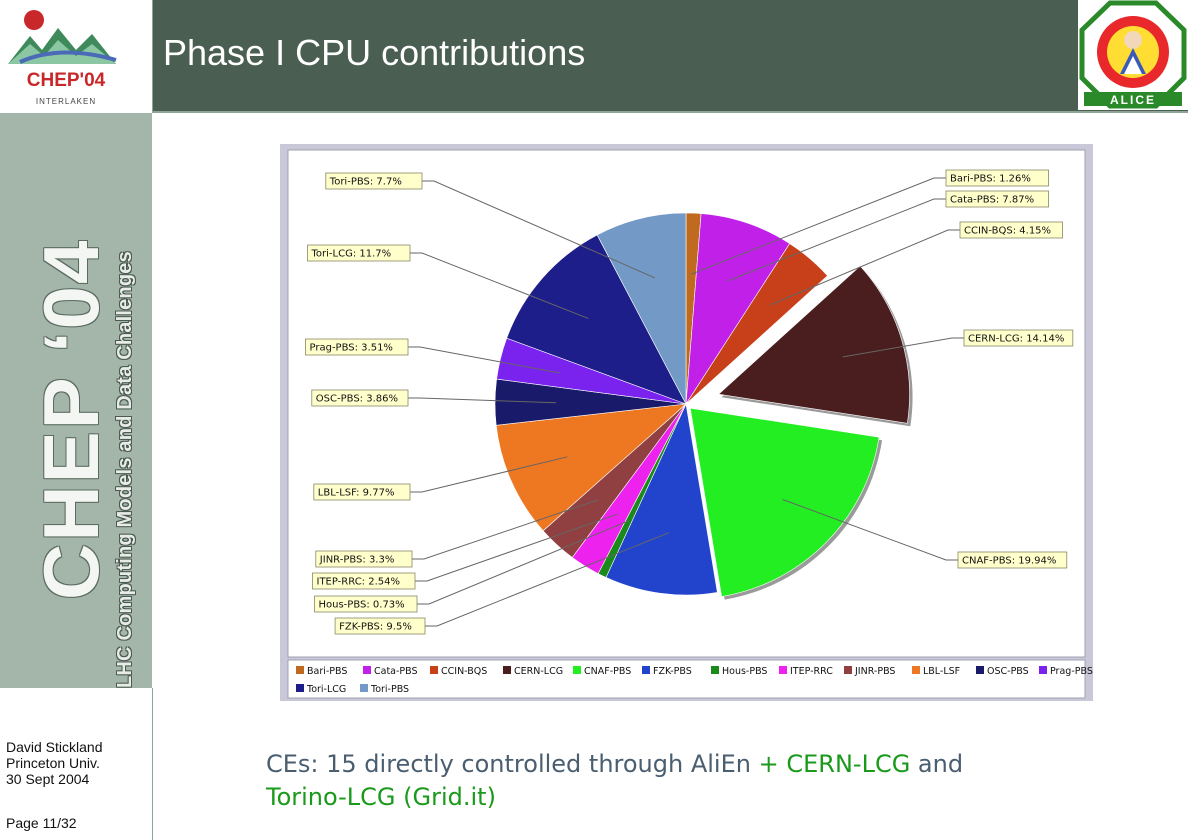 The image size is (1188, 840). I want to click on callout-box-itep-rrc, so click(364, 581).